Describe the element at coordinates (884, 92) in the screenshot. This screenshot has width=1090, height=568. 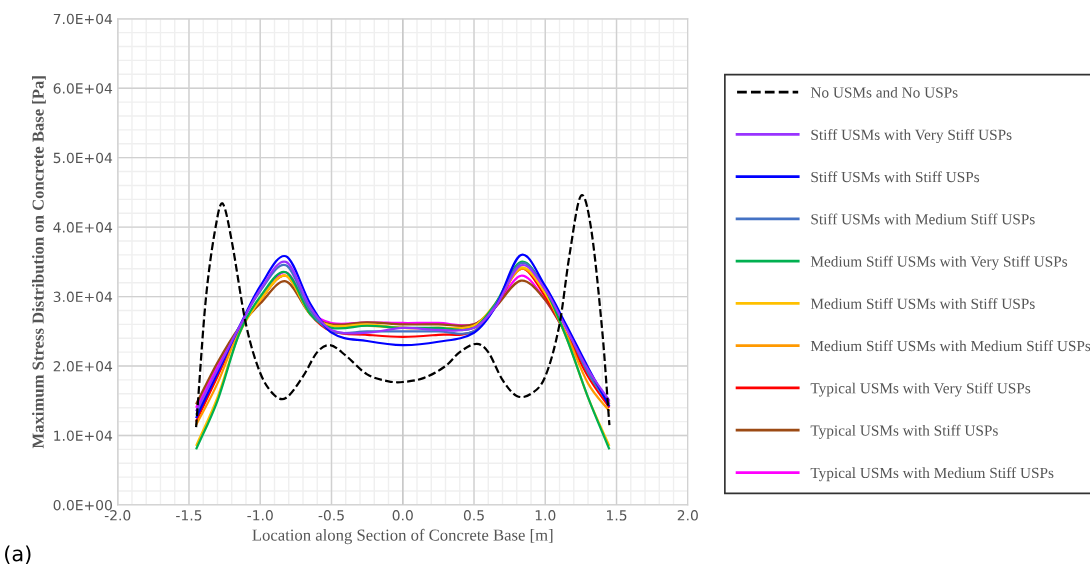
I see `legend-label: No USMs and No USPs` at that location.